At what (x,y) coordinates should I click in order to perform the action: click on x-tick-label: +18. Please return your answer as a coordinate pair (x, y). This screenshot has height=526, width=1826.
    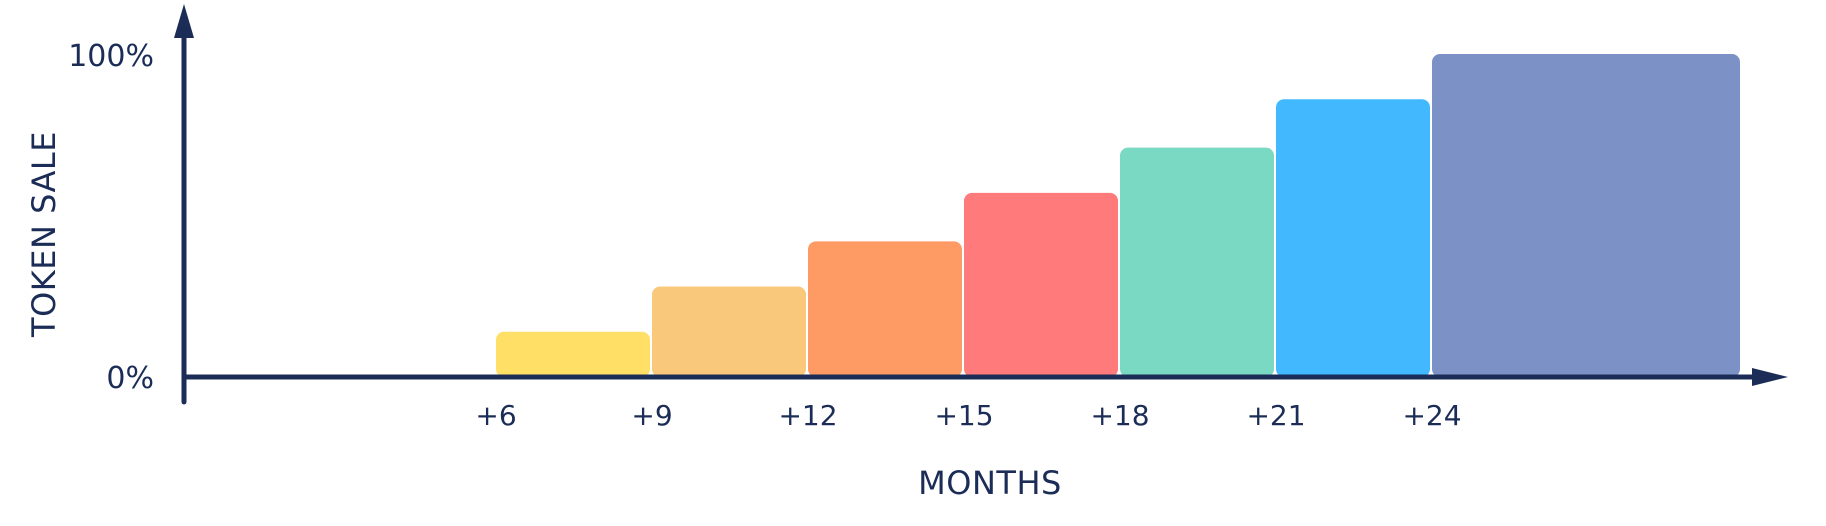
    Looking at the image, I should click on (1119, 415).